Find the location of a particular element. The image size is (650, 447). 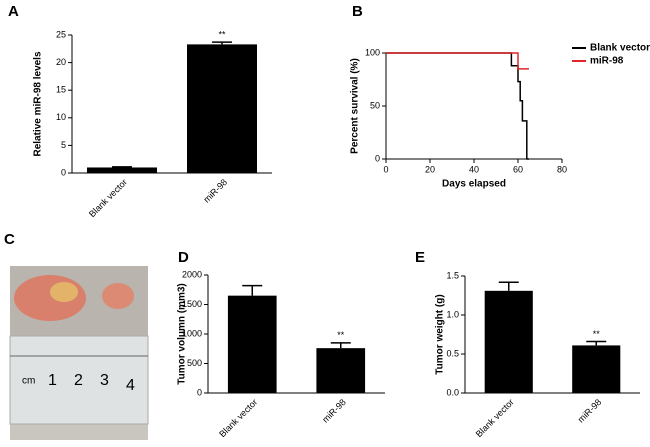

y-tick-label: 1.5 is located at coordinates (452, 275).